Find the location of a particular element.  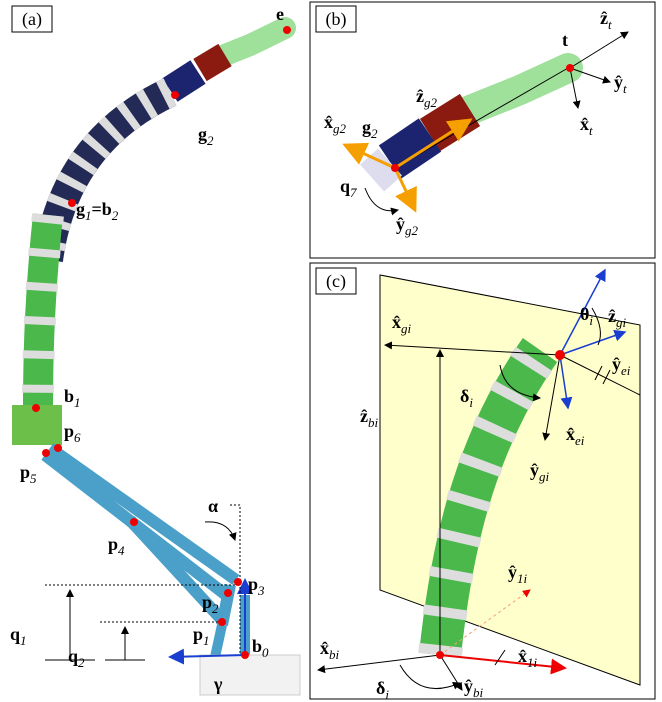

label-base: δ is located at coordinates (380, 688).